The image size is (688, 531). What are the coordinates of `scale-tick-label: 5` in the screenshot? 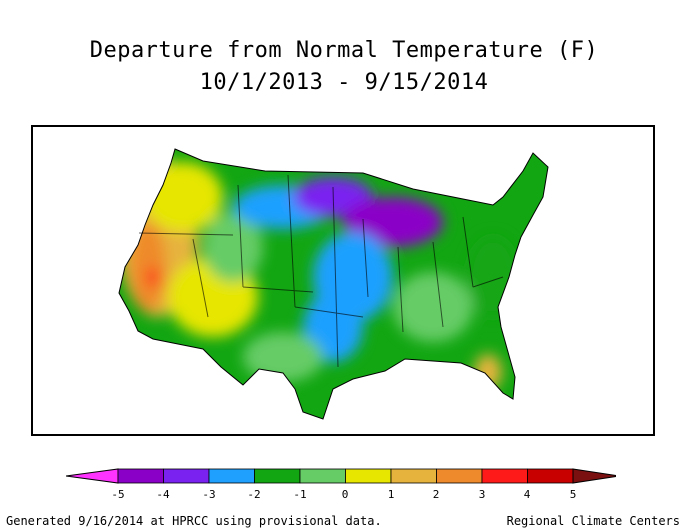 It's located at (573, 494).